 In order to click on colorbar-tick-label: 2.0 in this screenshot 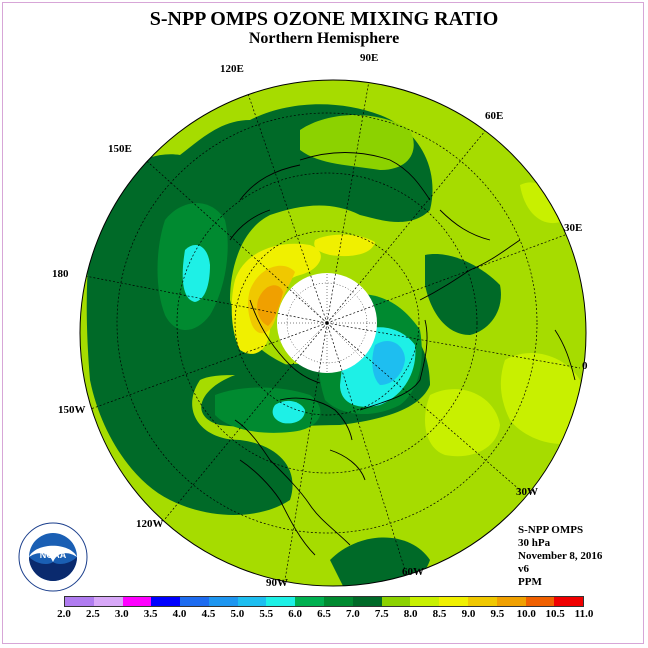, I will do `click(64, 614)`.